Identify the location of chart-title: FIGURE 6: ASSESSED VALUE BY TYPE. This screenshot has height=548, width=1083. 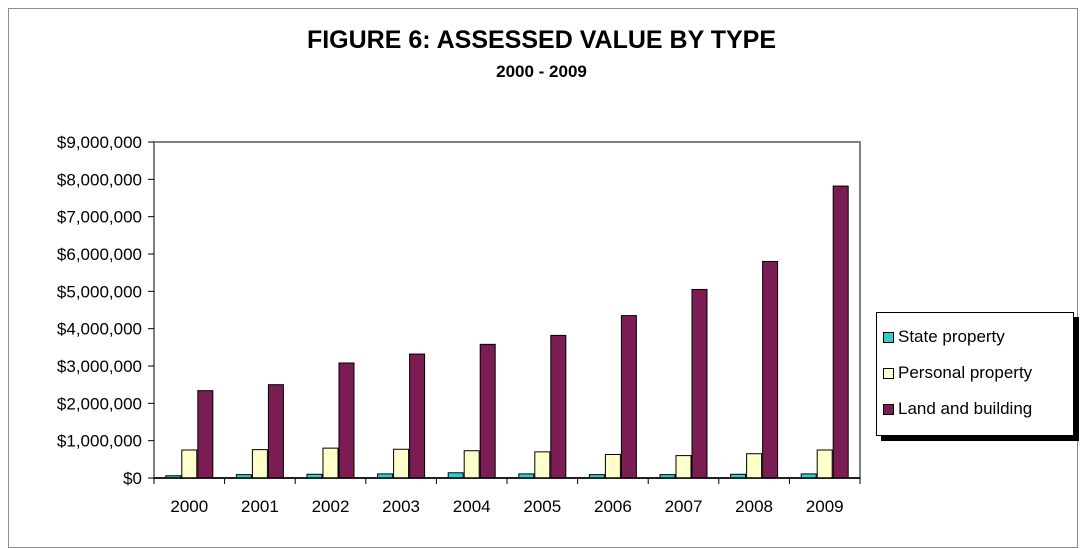
(541, 40).